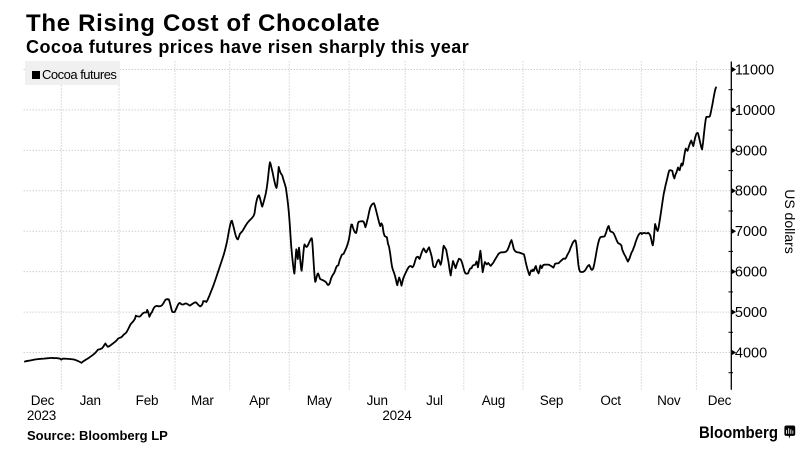 The image size is (805, 456). What do you see at coordinates (434, 400) in the screenshot?
I see `svg-text: Jul` at bounding box center [434, 400].